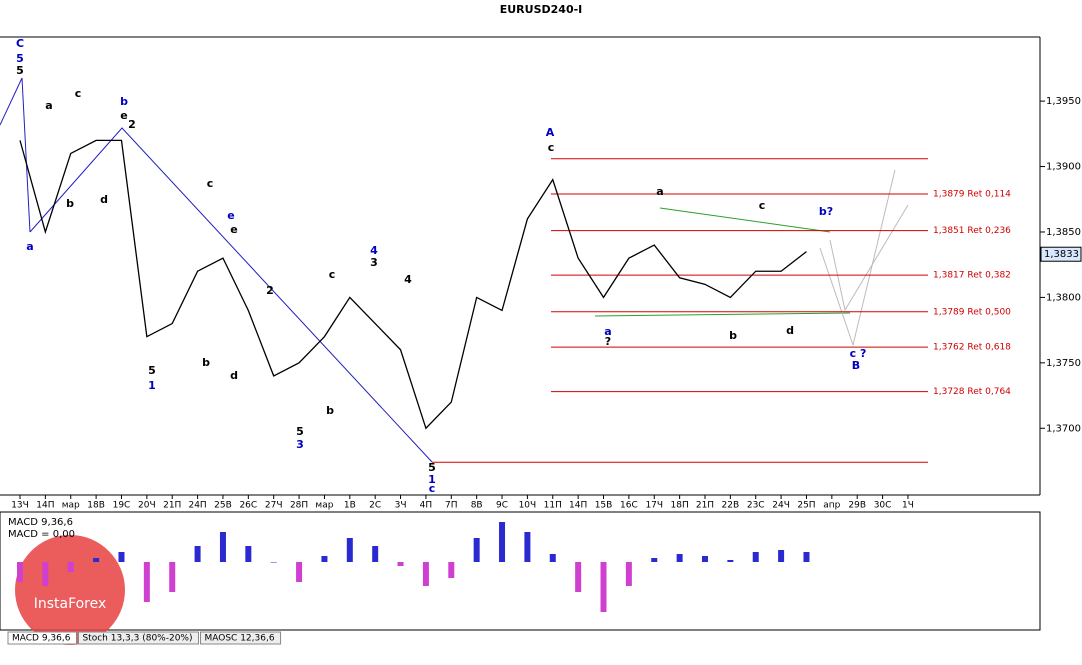 This screenshot has height=665, width=1082. I want to click on tab: MACD 9,36,6, so click(41, 639).